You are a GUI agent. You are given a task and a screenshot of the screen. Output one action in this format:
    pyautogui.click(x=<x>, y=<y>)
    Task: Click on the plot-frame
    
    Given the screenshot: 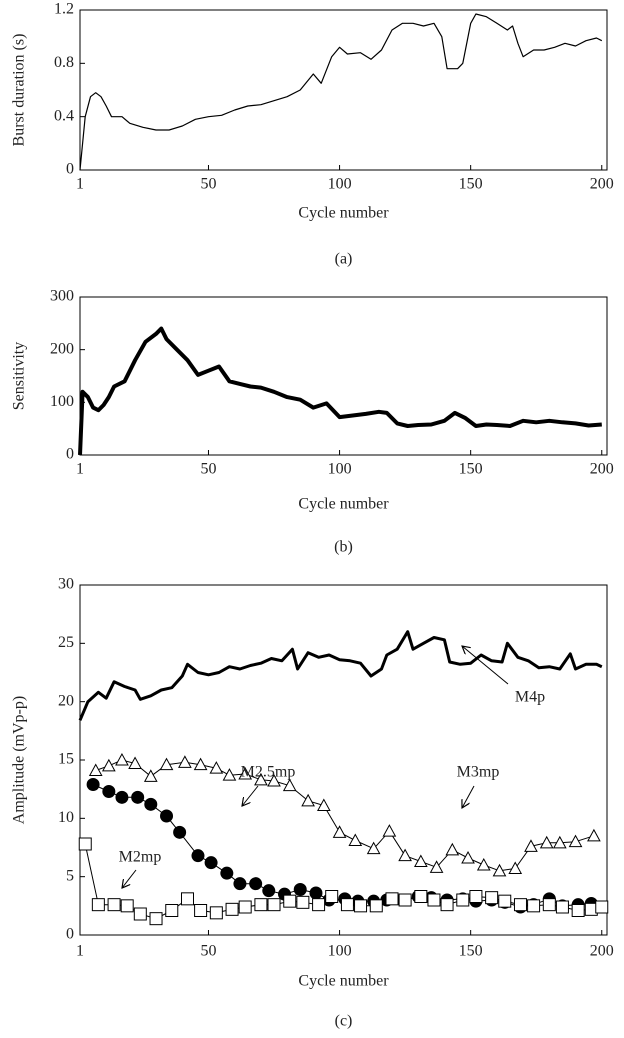 What is the action you would take?
    pyautogui.click(x=343, y=90)
    